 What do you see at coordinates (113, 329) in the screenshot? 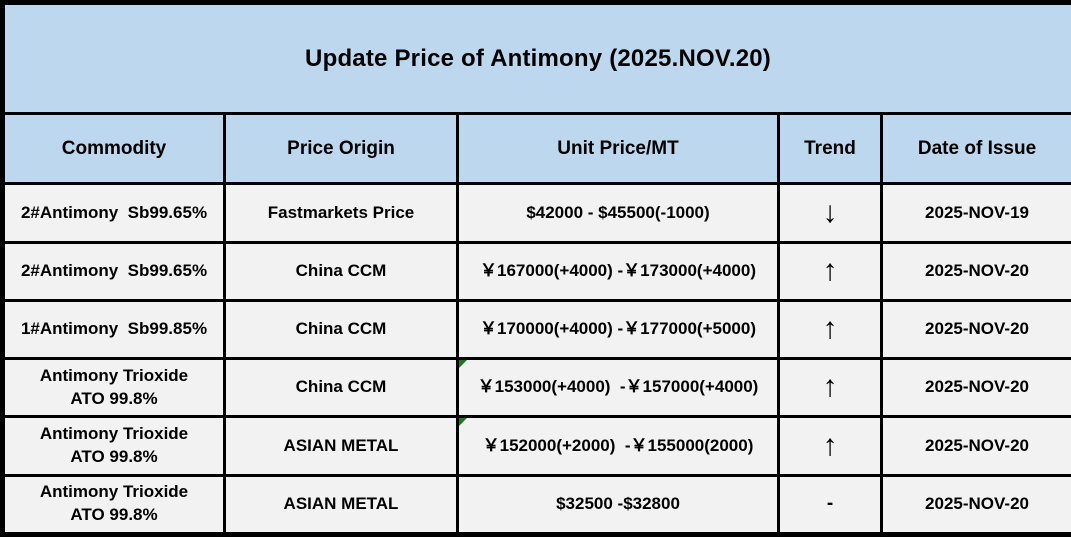
I see `commodity-cell: 1#Antimony Sb99.85%` at bounding box center [113, 329].